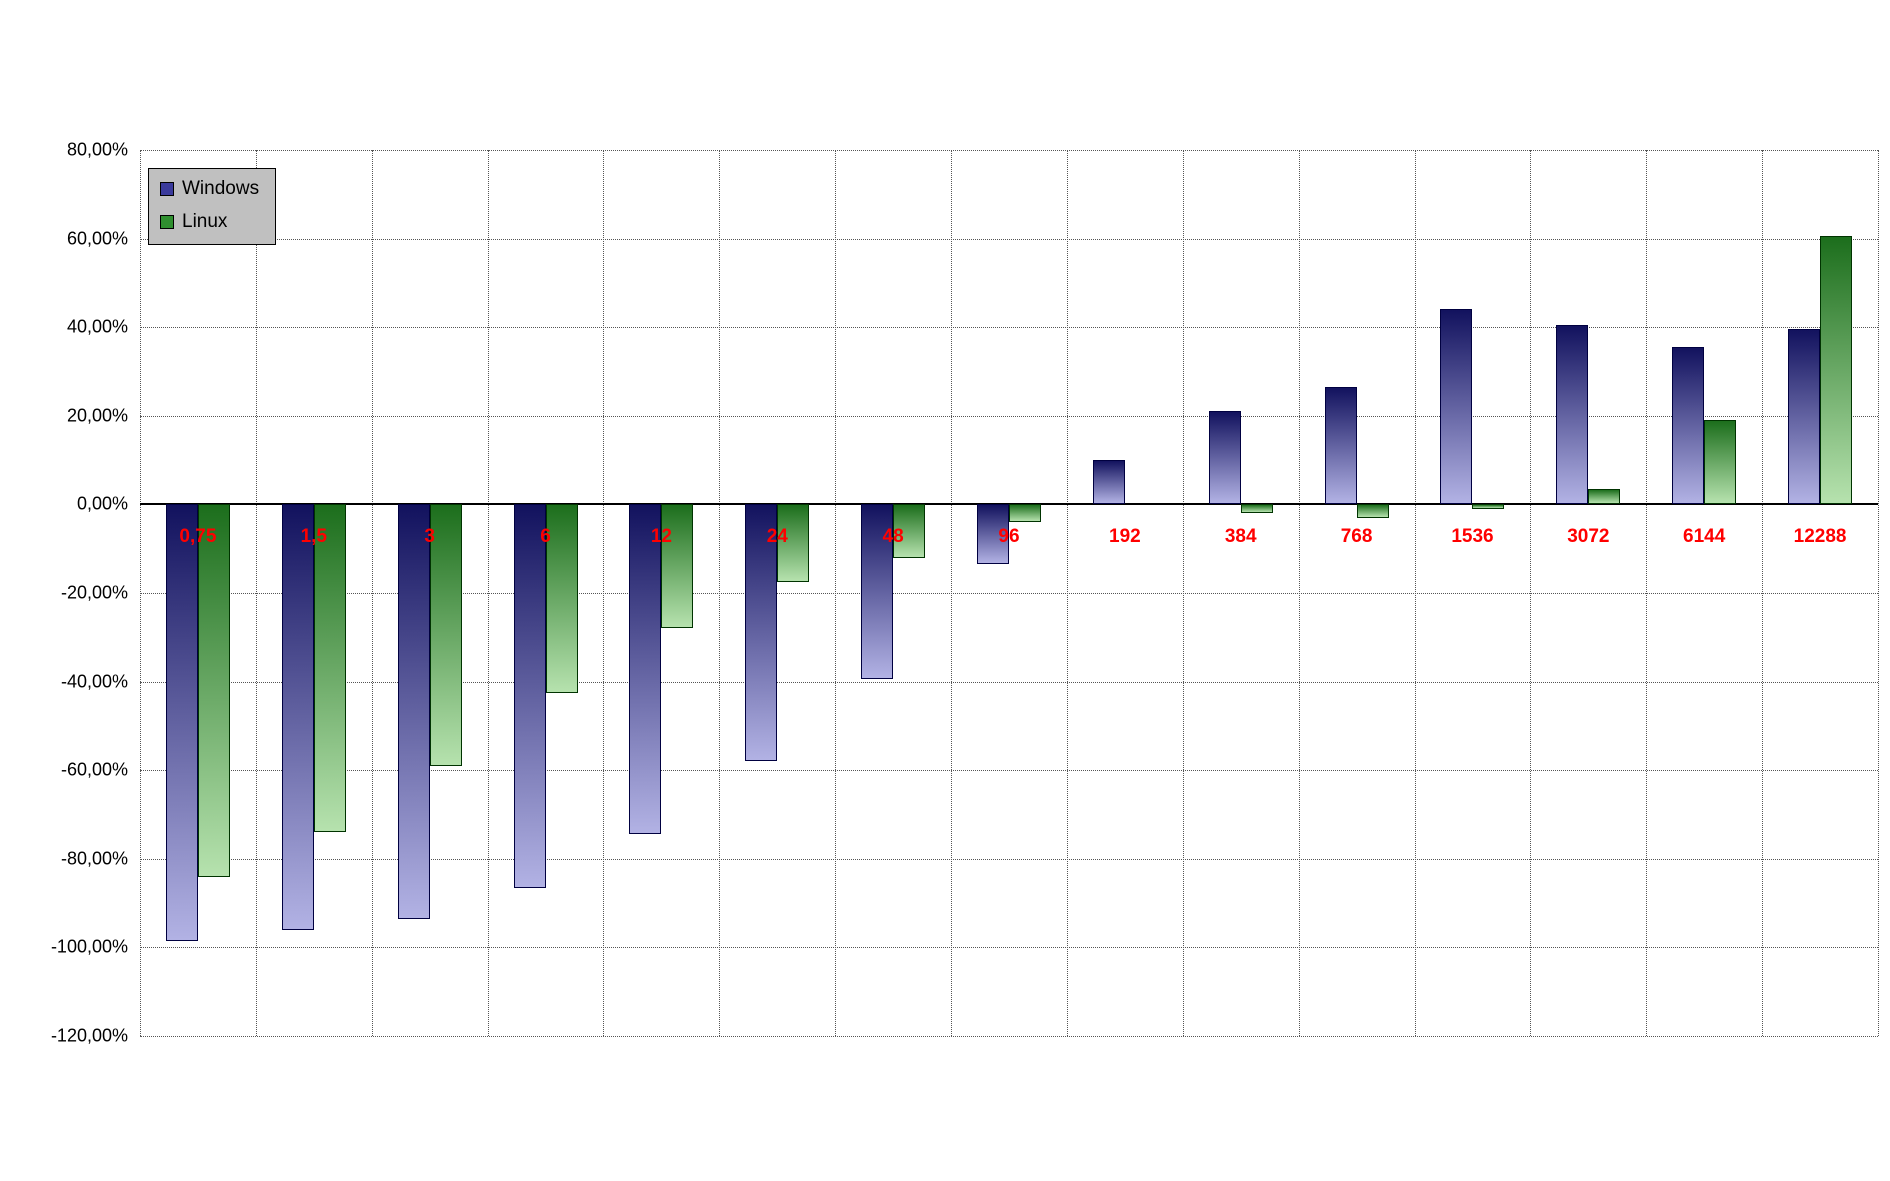 This screenshot has height=1181, width=1890. Describe the element at coordinates (545, 537) in the screenshot. I see `x-axis-category-label: 6` at that location.